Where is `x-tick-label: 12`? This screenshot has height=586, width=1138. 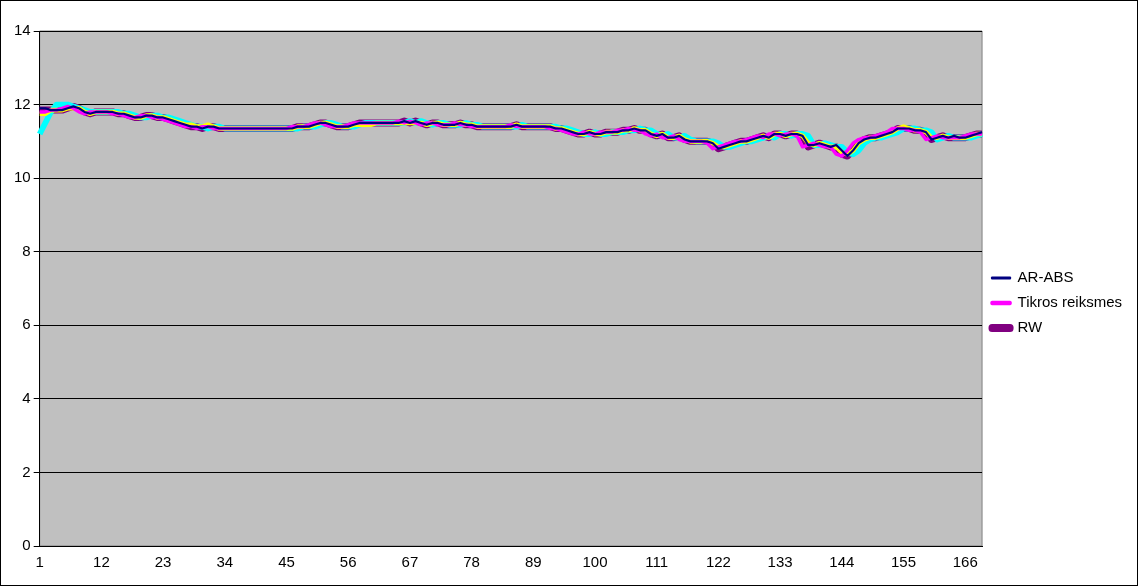 x-tick-label: 12 is located at coordinates (101, 562).